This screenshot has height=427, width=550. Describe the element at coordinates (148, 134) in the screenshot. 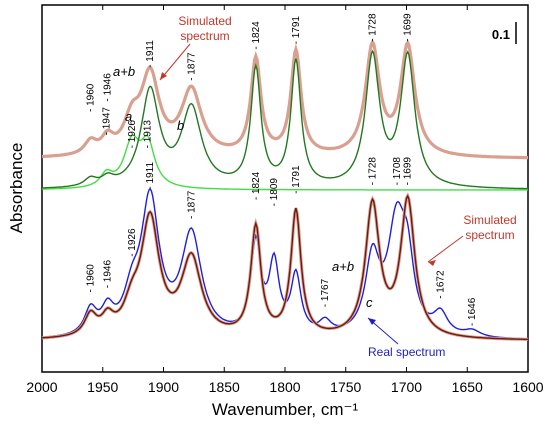

I see `peak-label: - 1913` at that location.